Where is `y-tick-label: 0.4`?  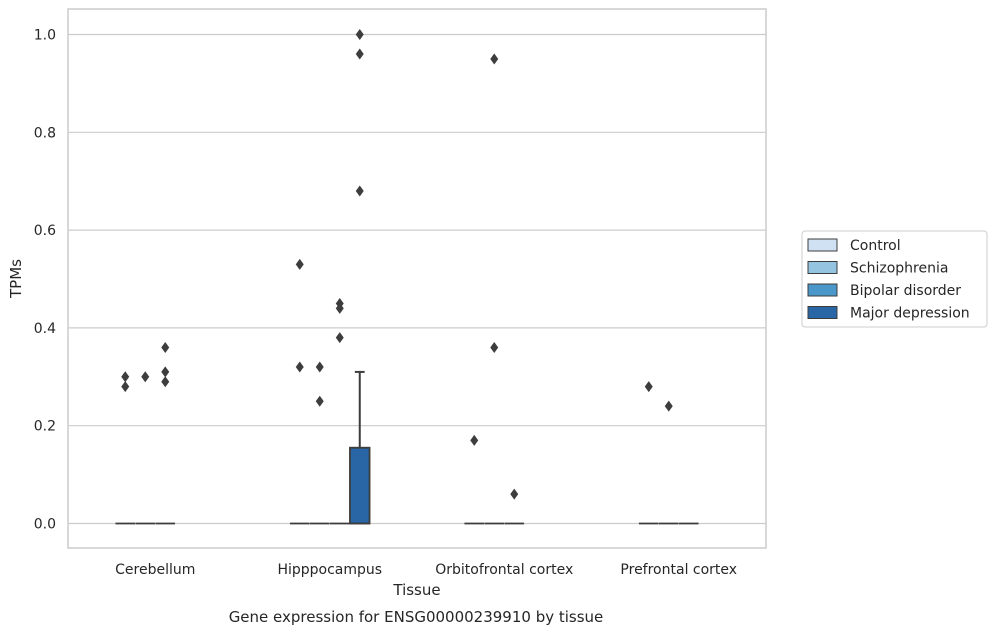
y-tick-label: 0.4 is located at coordinates (45, 329).